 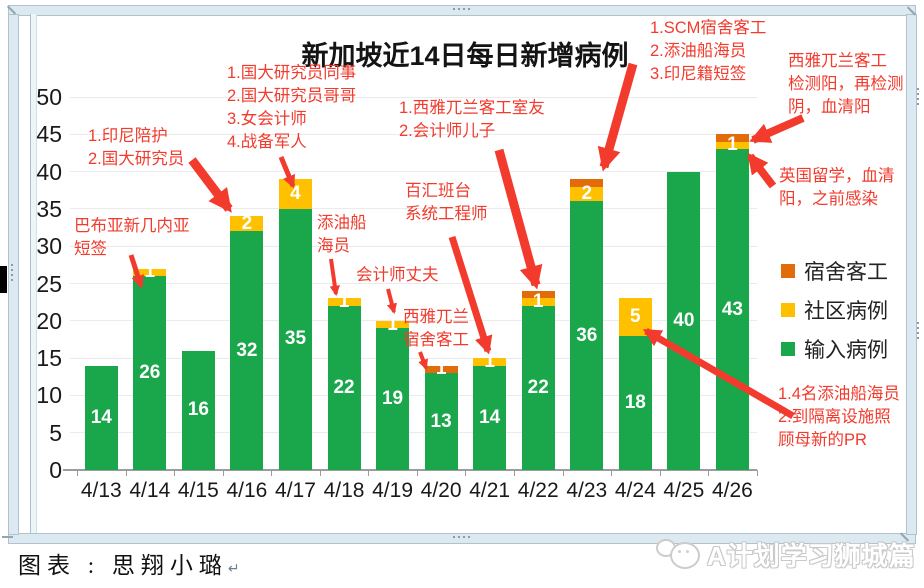 I want to click on bar-segment-社区病例-4/16, so click(x=247, y=224).